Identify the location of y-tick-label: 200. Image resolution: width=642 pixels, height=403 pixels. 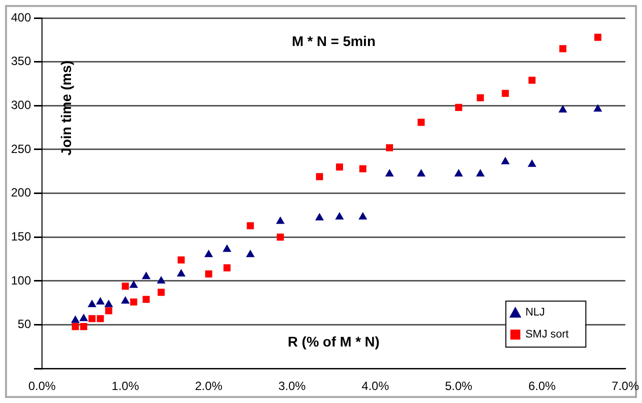
(21, 193).